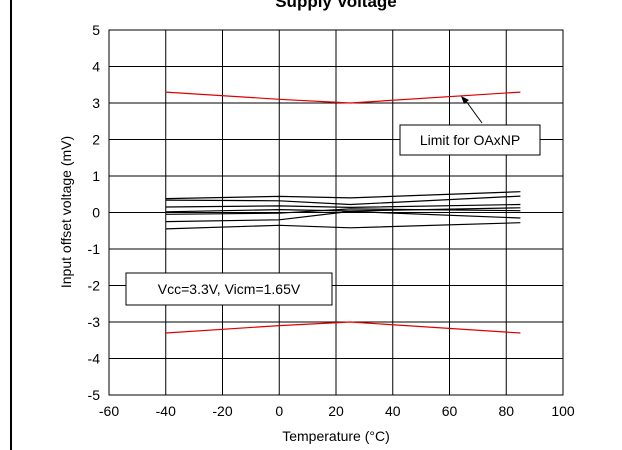 The width and height of the screenshot is (622, 450). I want to click on annotation-conditions: Vcc=3.3V, Vicm=1.65V, so click(229, 289).